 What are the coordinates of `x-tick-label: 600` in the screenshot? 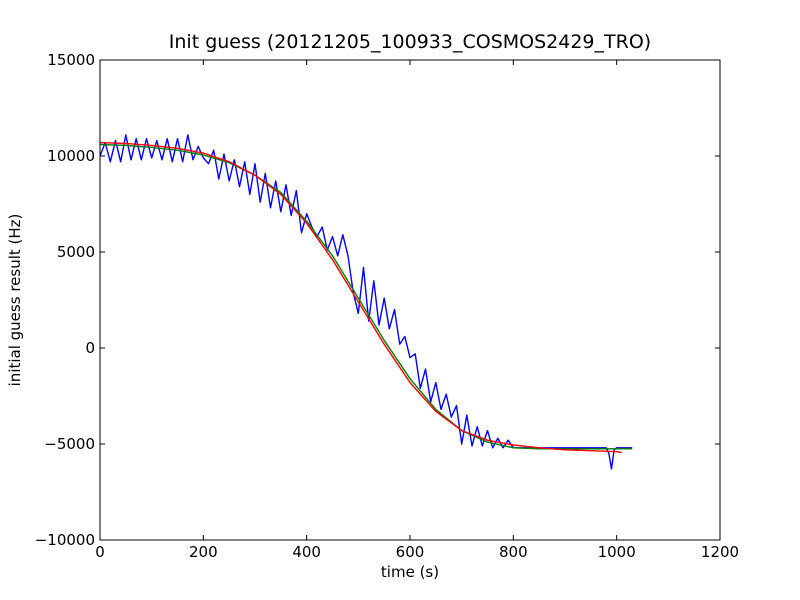 It's located at (410, 552).